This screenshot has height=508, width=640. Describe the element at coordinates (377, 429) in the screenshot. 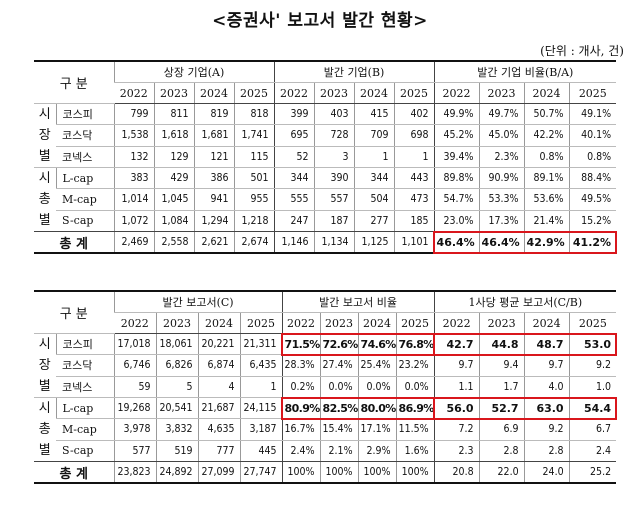

I see `value-cell: 17.1%` at that location.